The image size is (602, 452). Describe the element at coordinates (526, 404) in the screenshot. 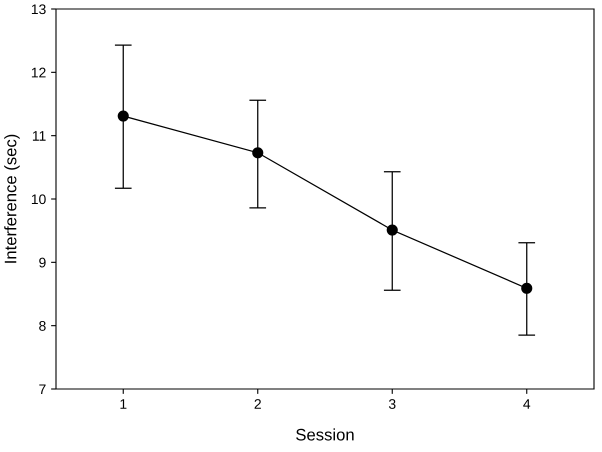

I see `x-tick-label: 4` at that location.